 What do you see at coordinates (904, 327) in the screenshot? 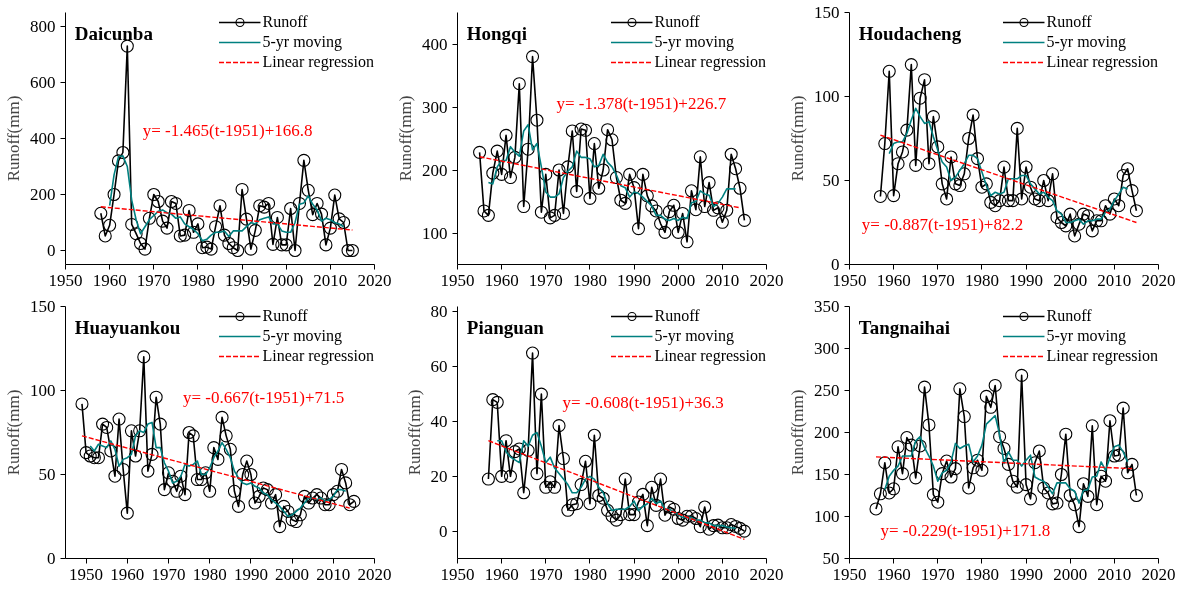
I see `text: Tangnaihai` at bounding box center [904, 327].